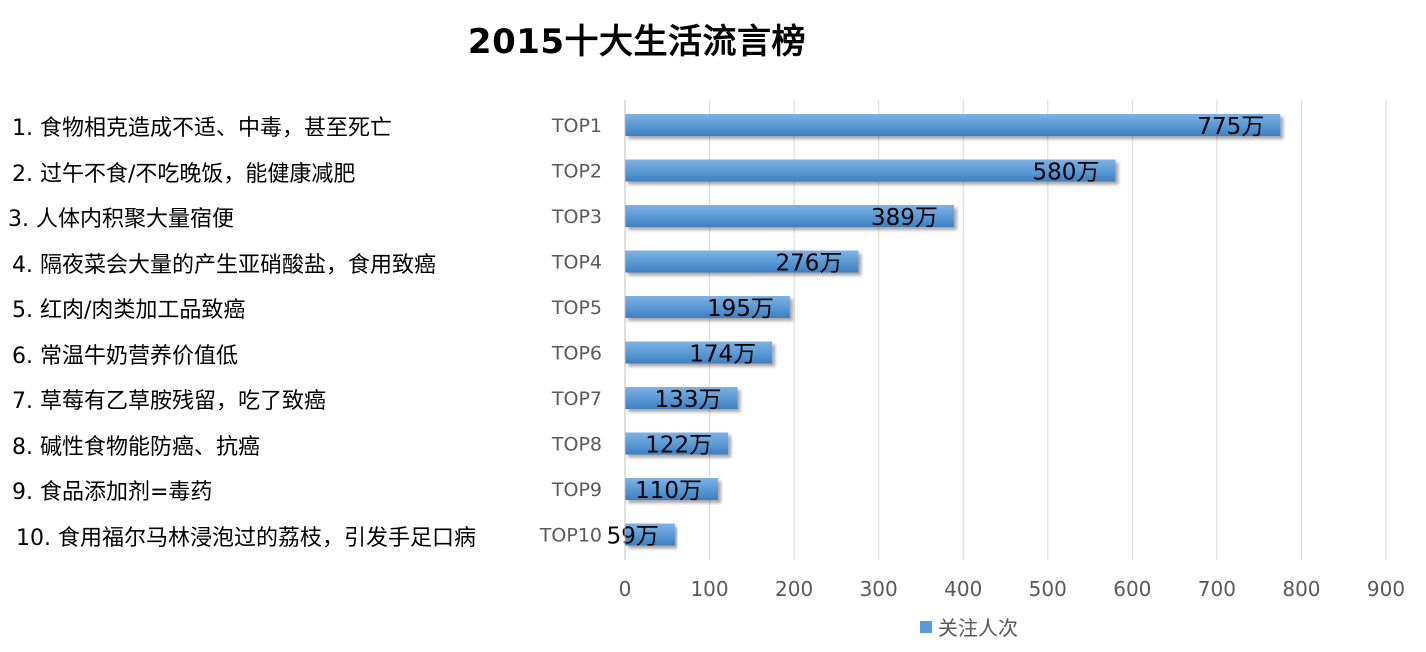 The image size is (1426, 652). I want to click on rumor-item: 8. 碱性食物能防癌、抗癌, so click(136, 447).